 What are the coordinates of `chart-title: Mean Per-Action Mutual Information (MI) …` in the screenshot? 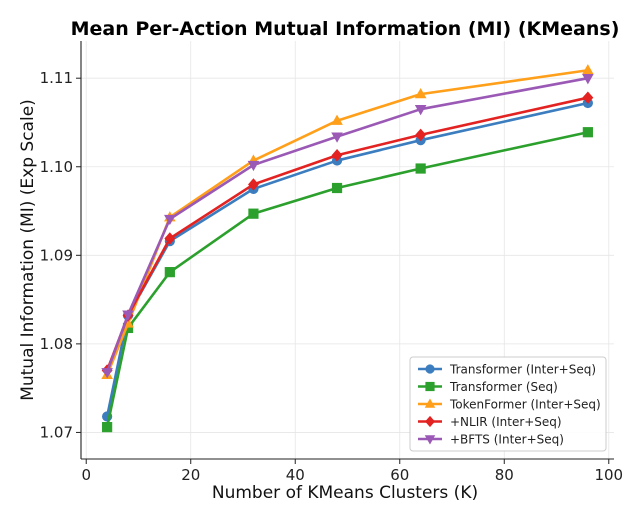 It's located at (345, 29).